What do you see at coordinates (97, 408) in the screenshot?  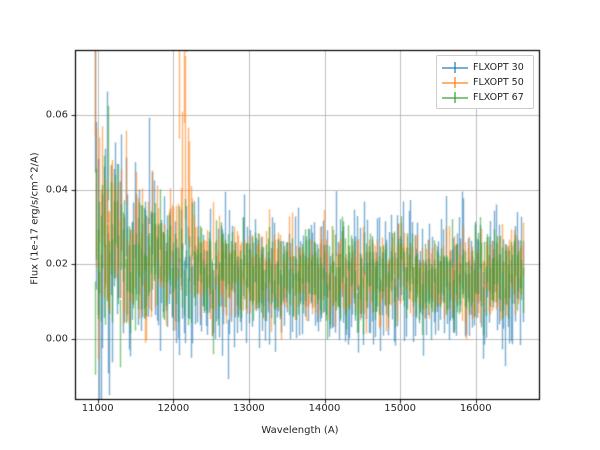 I see `x-tick-label: 11000` at bounding box center [97, 408].